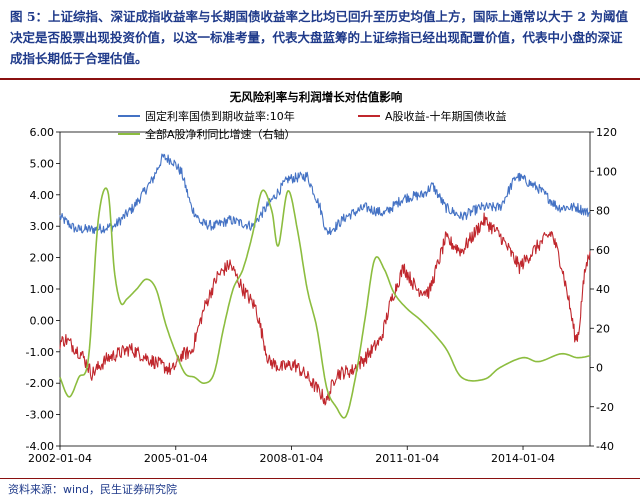 The image size is (640, 498). What do you see at coordinates (407, 458) in the screenshot?
I see `x-tick-label: 2011-01-04` at bounding box center [407, 458].